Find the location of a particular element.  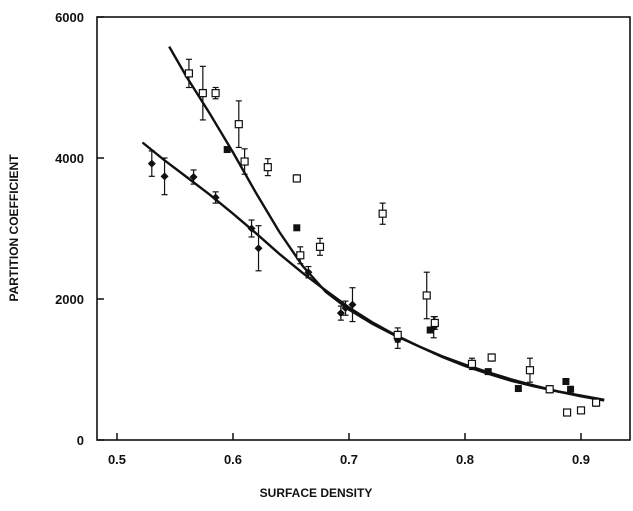

x-tick-label: 0.5 is located at coordinates (117, 459).